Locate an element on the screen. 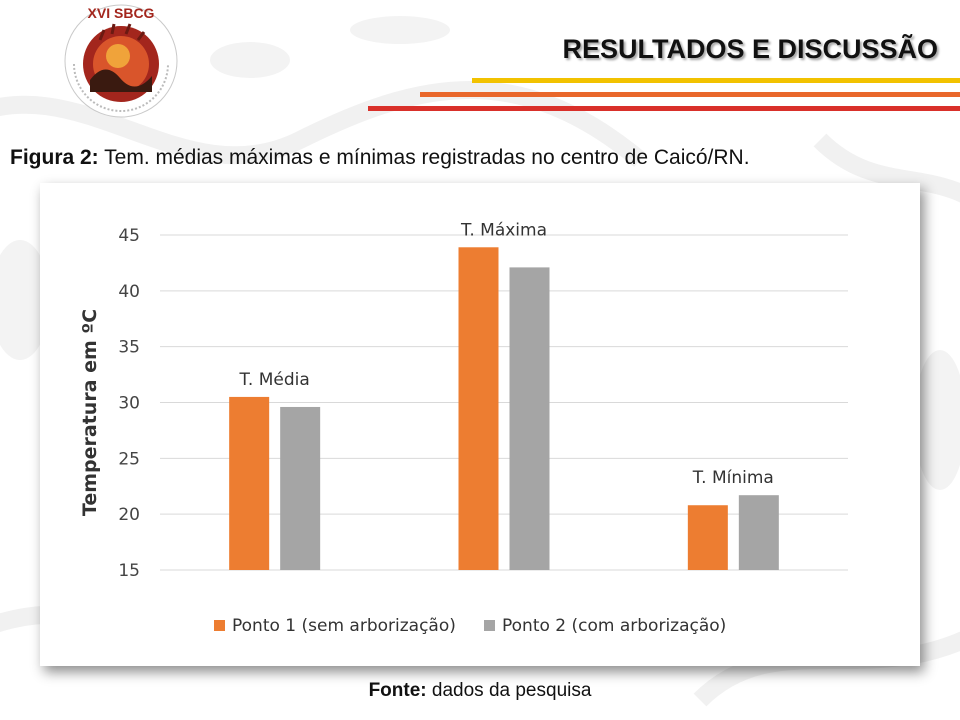 This screenshot has height=720, width=960. y-tick-label: 25 is located at coordinates (129, 459).